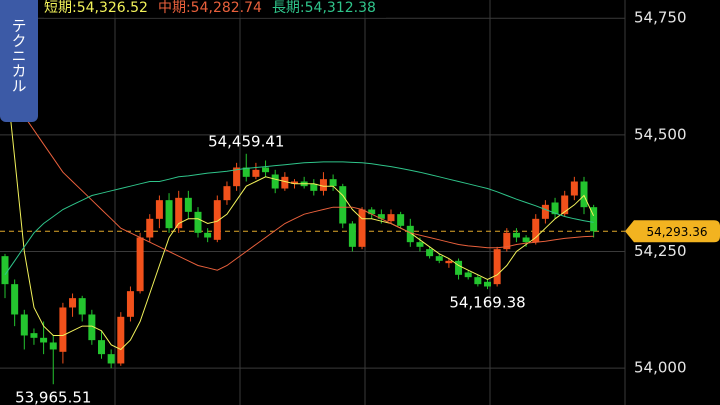 Image resolution: width=720 pixels, height=405 pixels. Describe the element at coordinates (660, 368) in the screenshot. I see `y-tick-label: 54,000` at that location.